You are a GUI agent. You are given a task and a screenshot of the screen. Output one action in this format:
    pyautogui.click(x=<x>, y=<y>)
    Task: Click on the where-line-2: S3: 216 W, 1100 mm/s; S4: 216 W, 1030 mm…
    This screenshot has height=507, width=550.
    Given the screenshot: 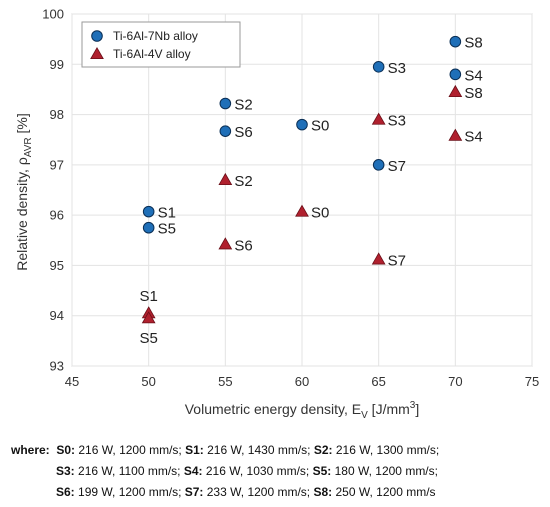 What is the action you would take?
    pyautogui.click(x=247, y=471)
    